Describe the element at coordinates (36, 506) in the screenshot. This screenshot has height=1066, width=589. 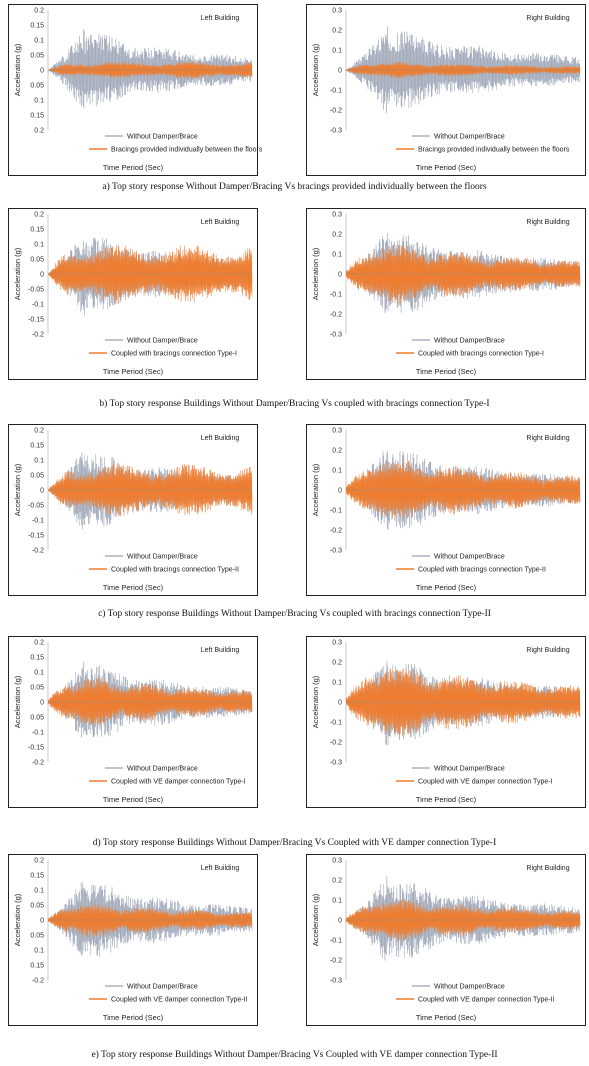
I see `y-tick-label: -0.05` at that location.